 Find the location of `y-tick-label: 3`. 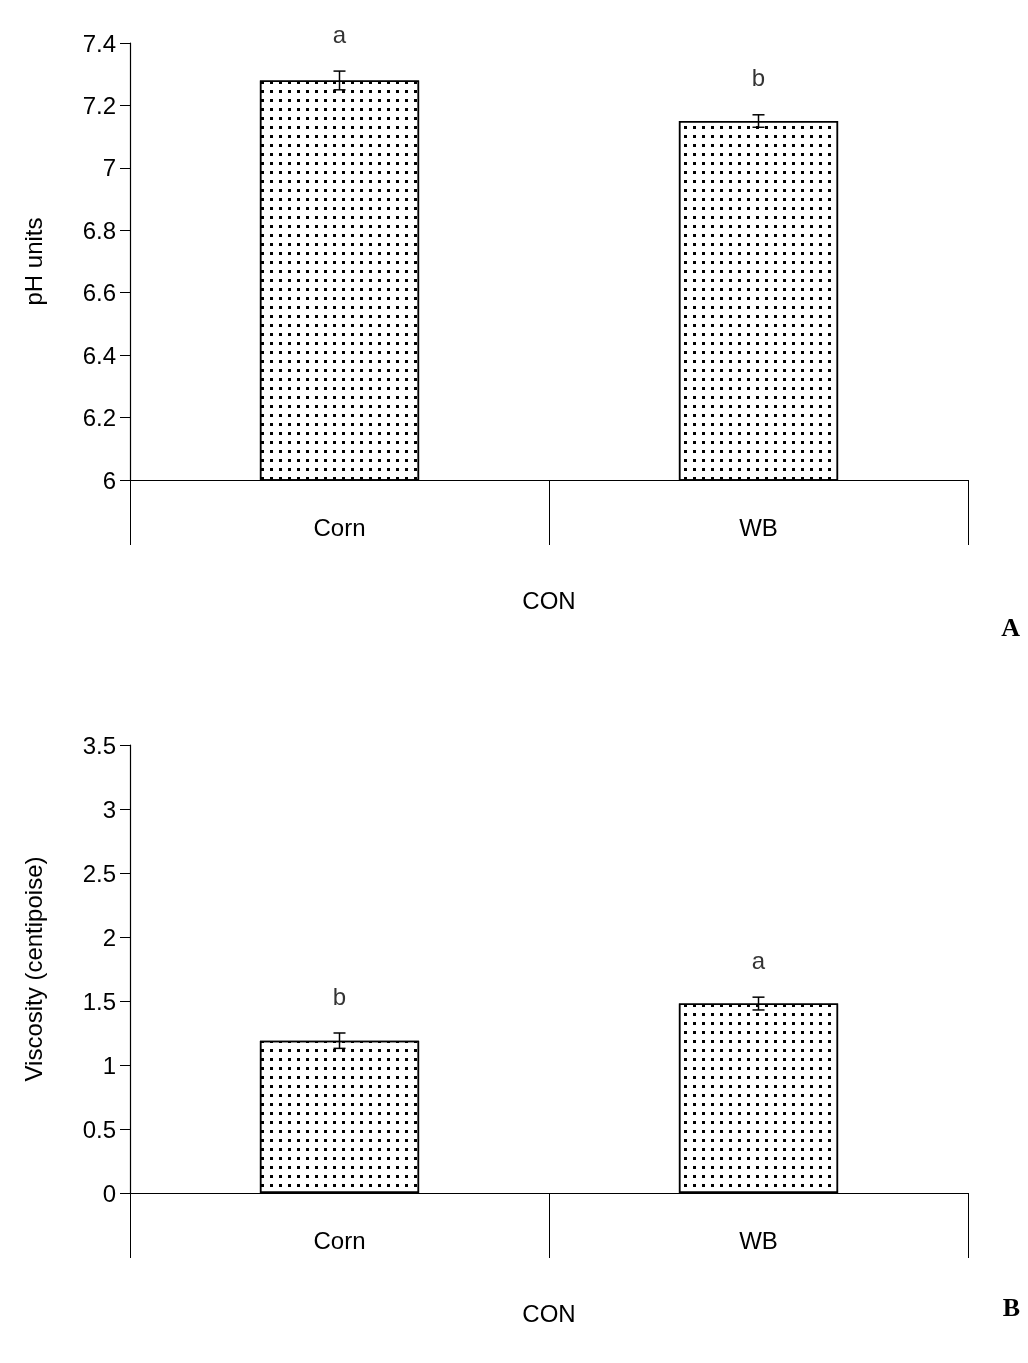

y-tick-label: 3 is located at coordinates (109, 809).